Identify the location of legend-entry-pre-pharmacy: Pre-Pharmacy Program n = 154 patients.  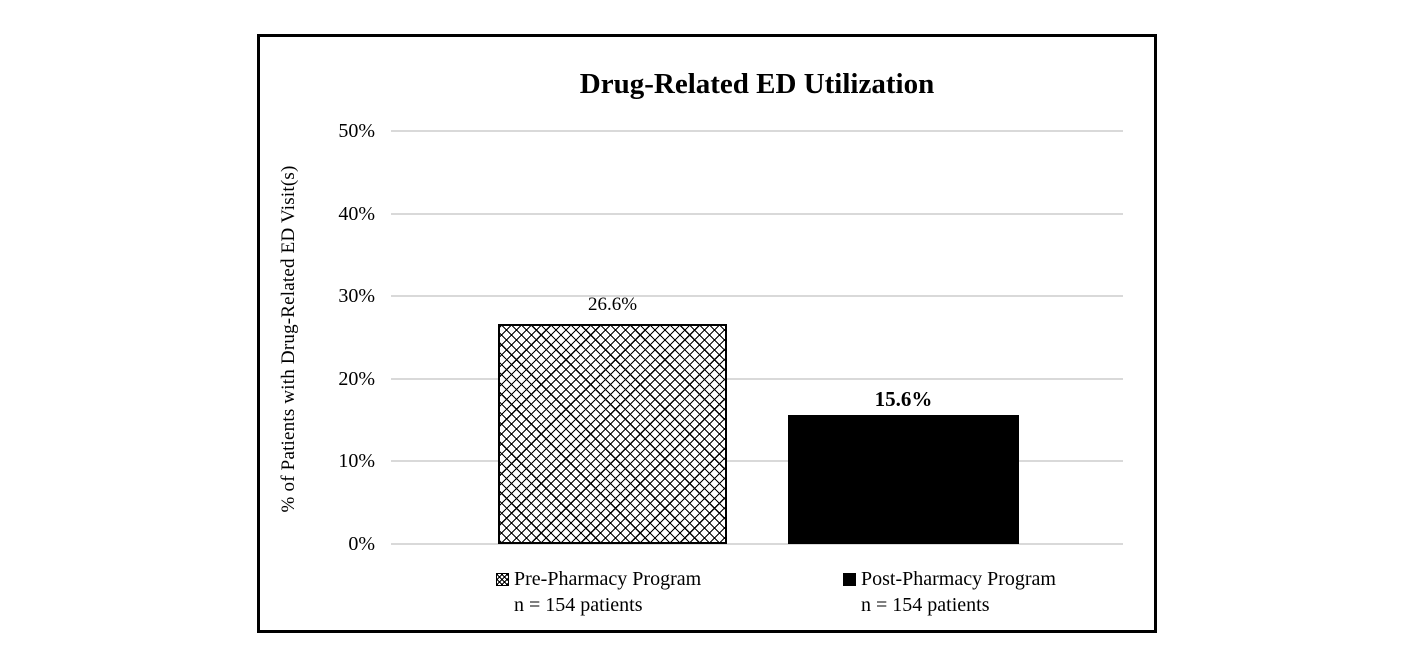
(598, 592).